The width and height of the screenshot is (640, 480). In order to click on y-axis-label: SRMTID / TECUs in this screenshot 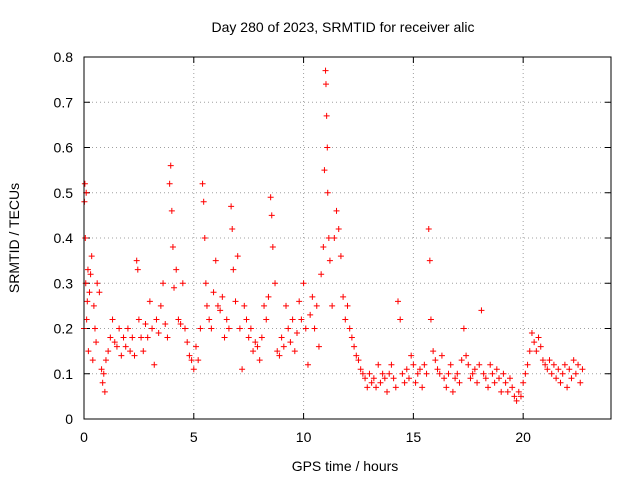, I will do `click(14, 238)`.